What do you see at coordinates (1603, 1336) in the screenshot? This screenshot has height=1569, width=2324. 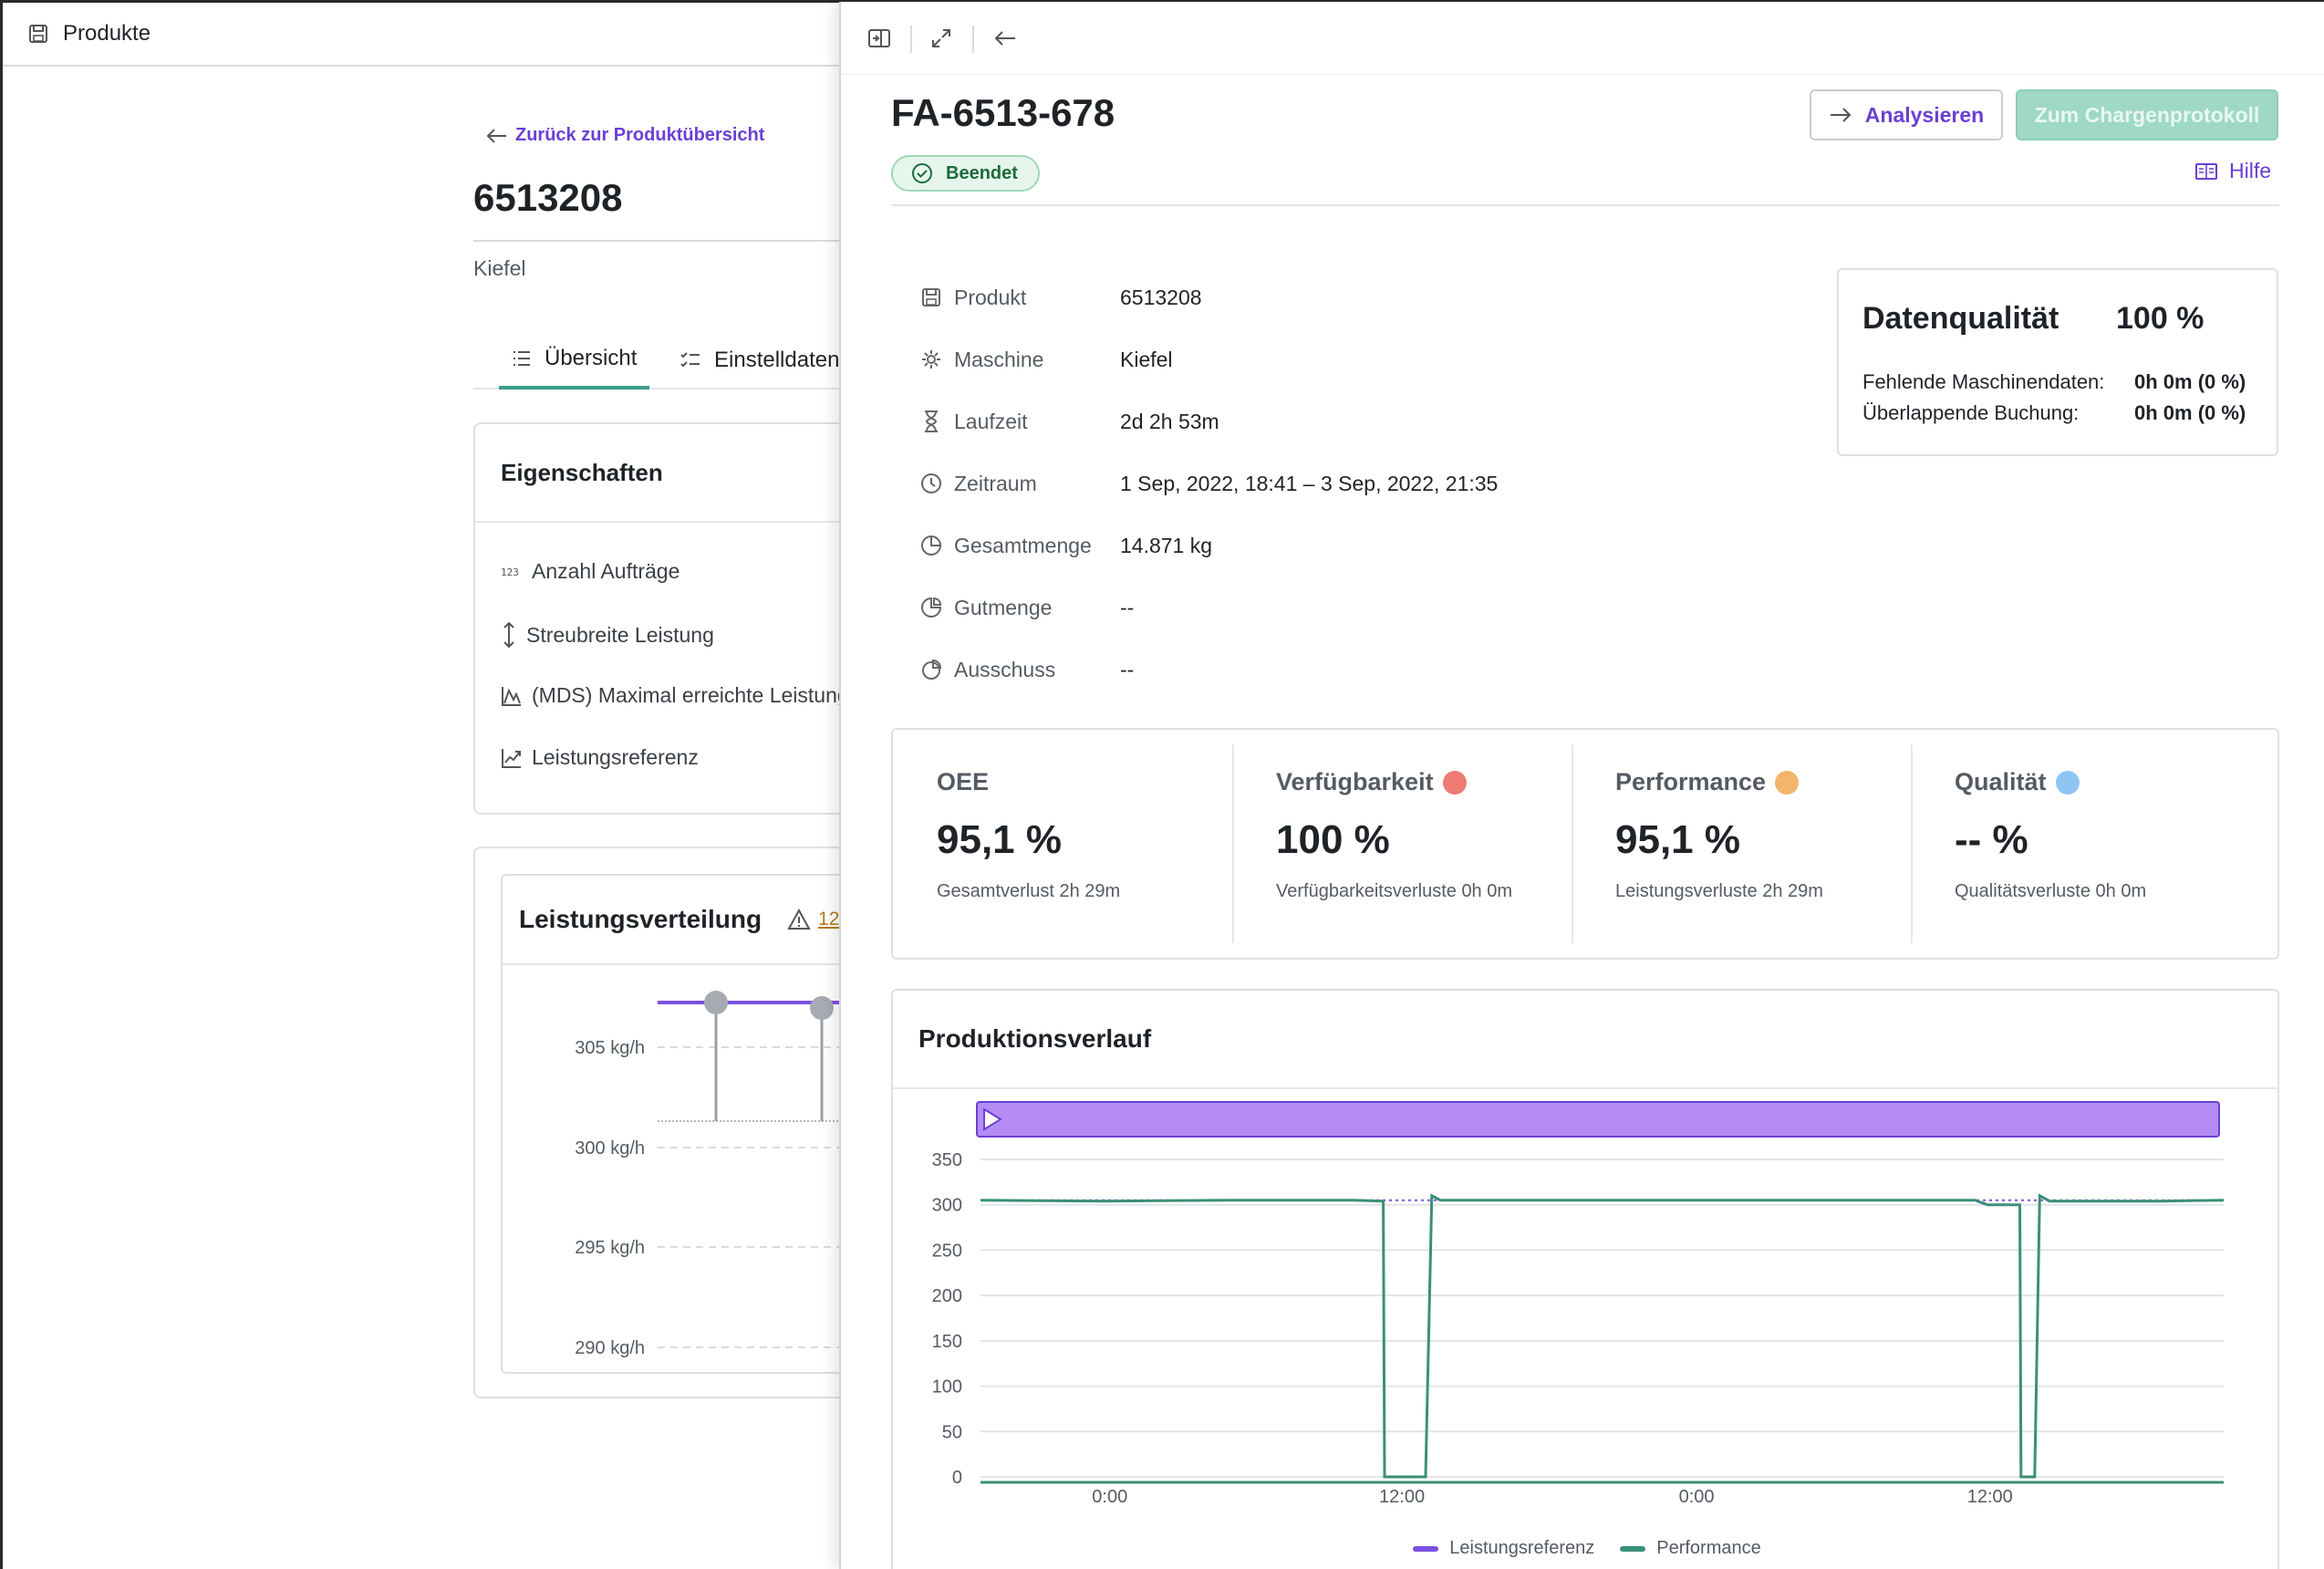 I see `series-performance` at bounding box center [1603, 1336].